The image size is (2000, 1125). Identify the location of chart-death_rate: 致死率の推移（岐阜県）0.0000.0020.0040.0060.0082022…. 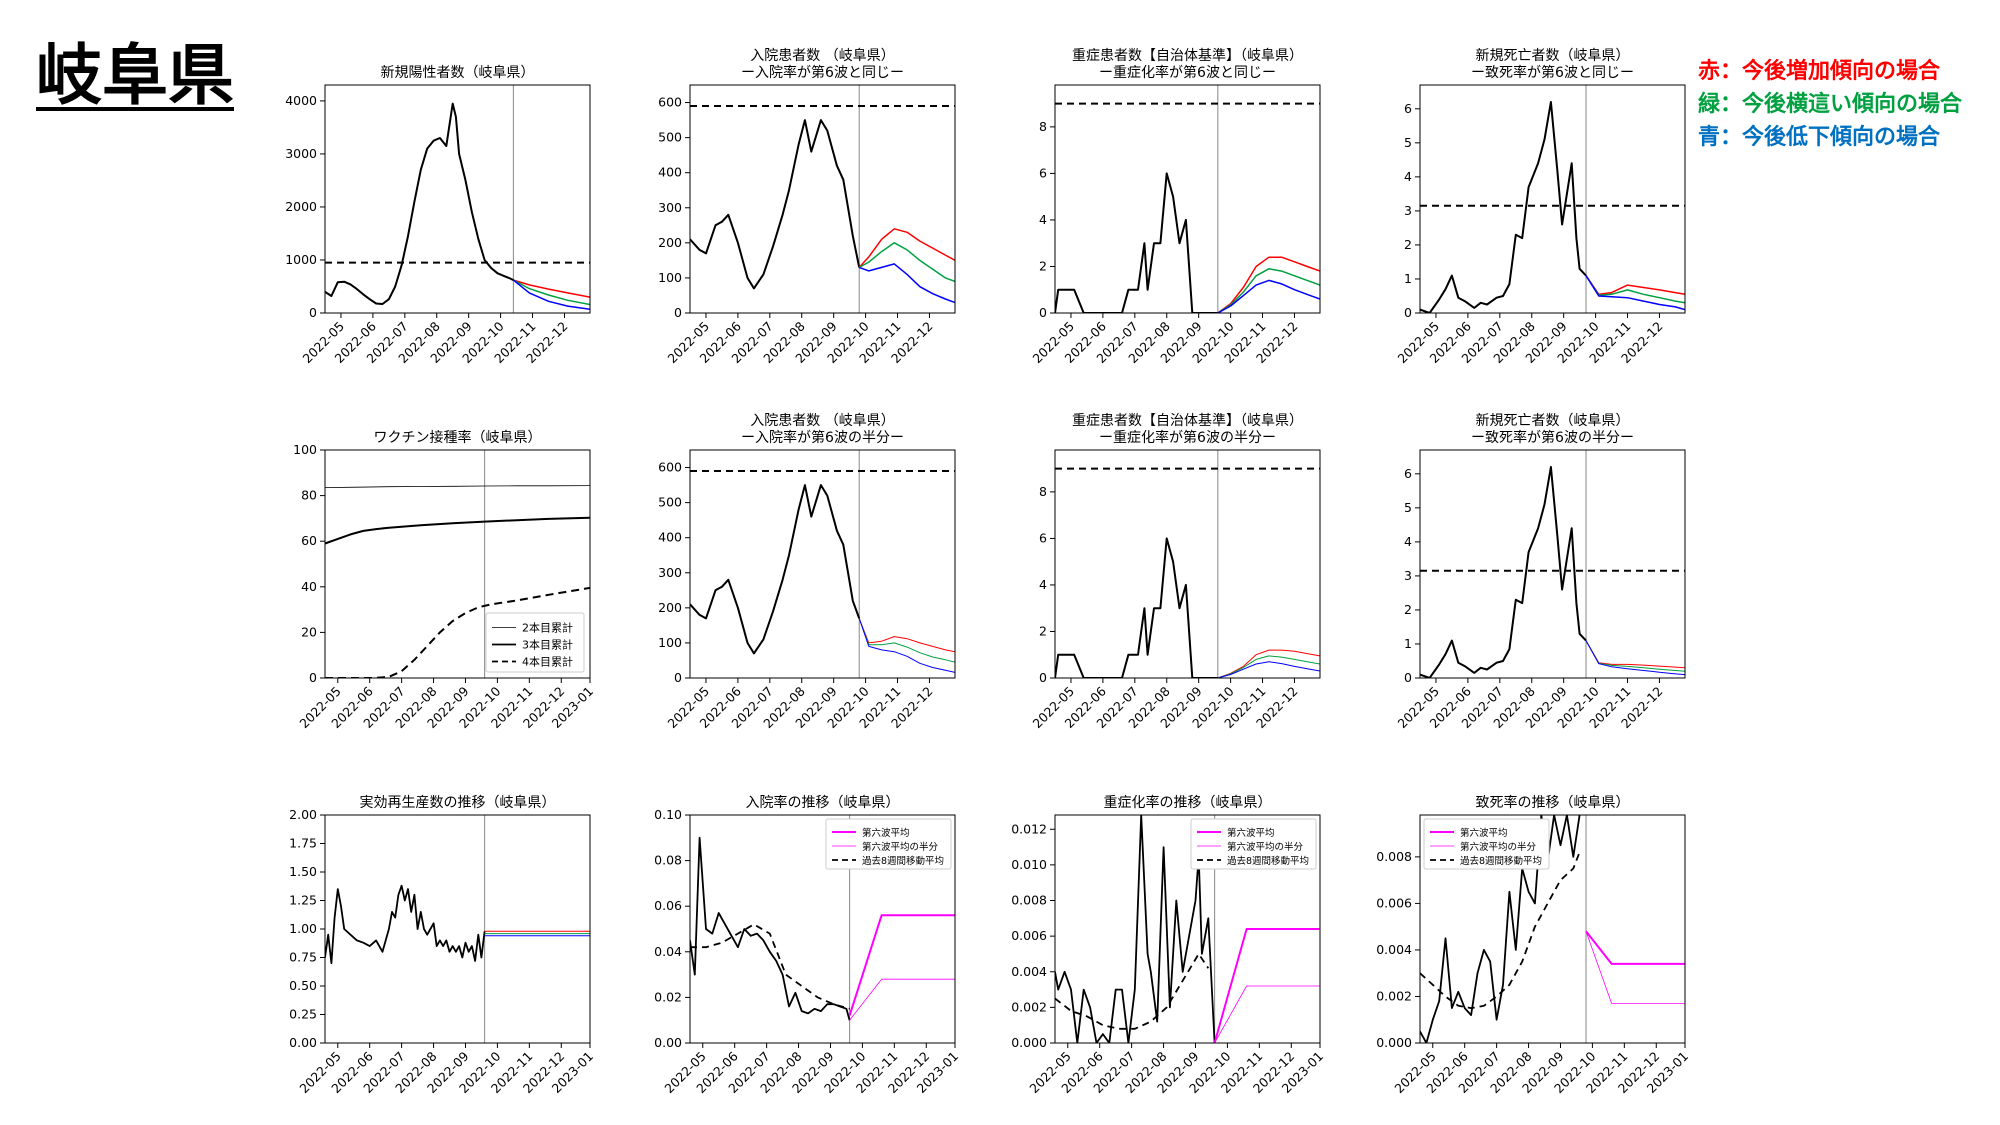
(1533, 945).